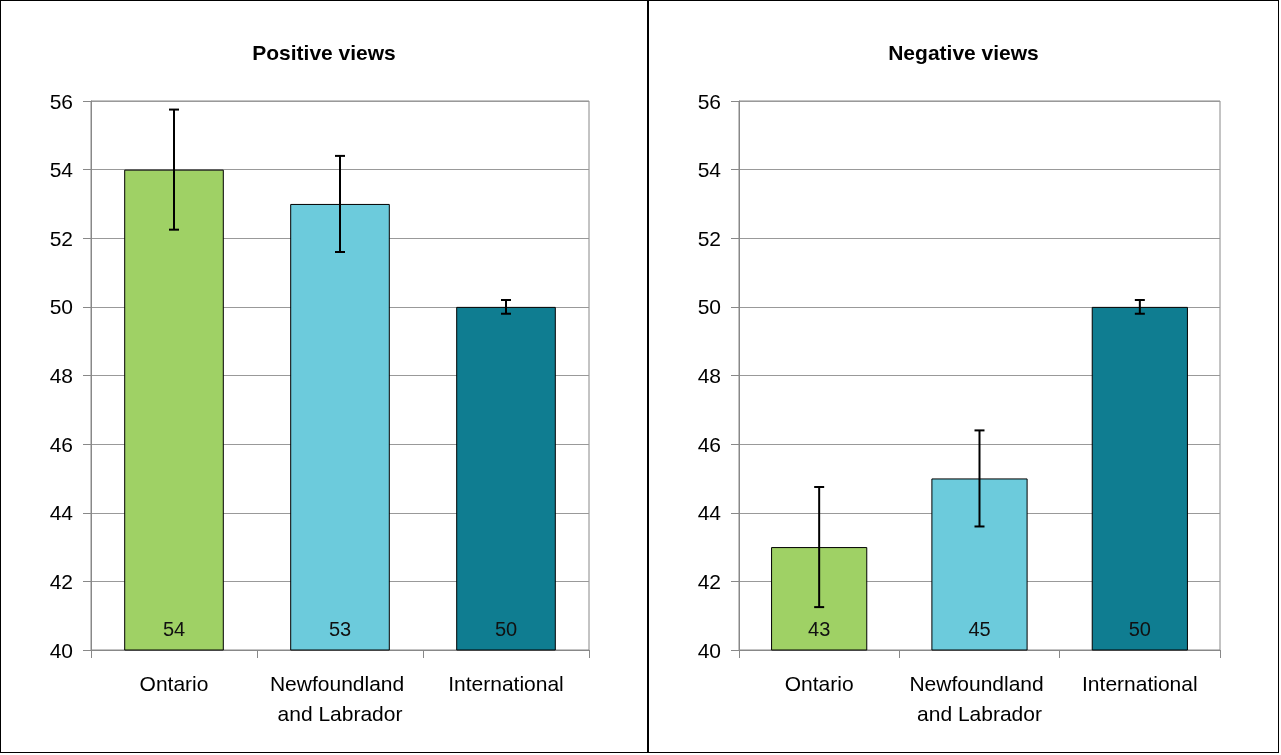 This screenshot has height=755, width=1281. What do you see at coordinates (979, 628) in the screenshot?
I see `data-label: 45` at bounding box center [979, 628].